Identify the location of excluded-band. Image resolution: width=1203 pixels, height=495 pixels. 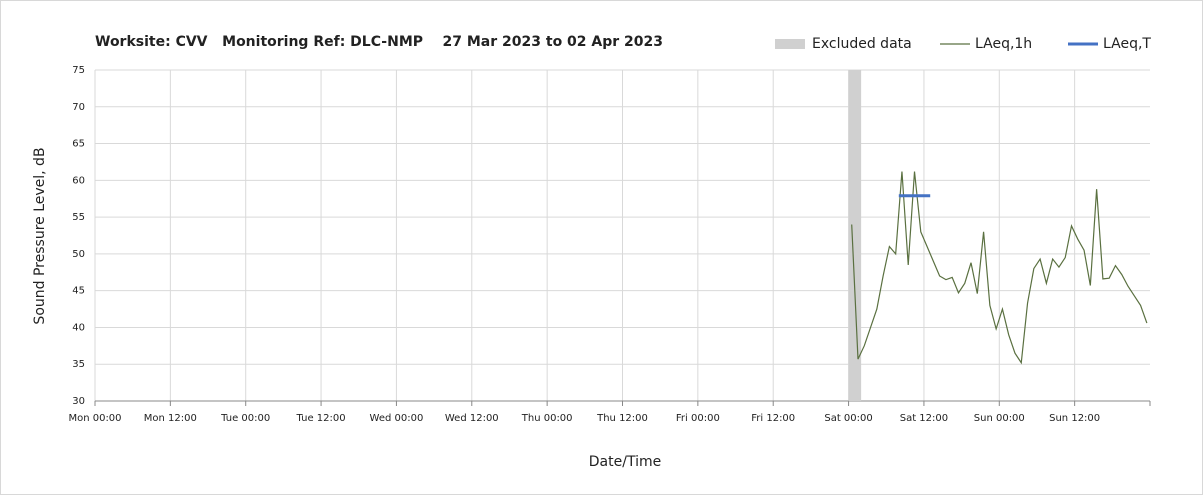
(855, 235).